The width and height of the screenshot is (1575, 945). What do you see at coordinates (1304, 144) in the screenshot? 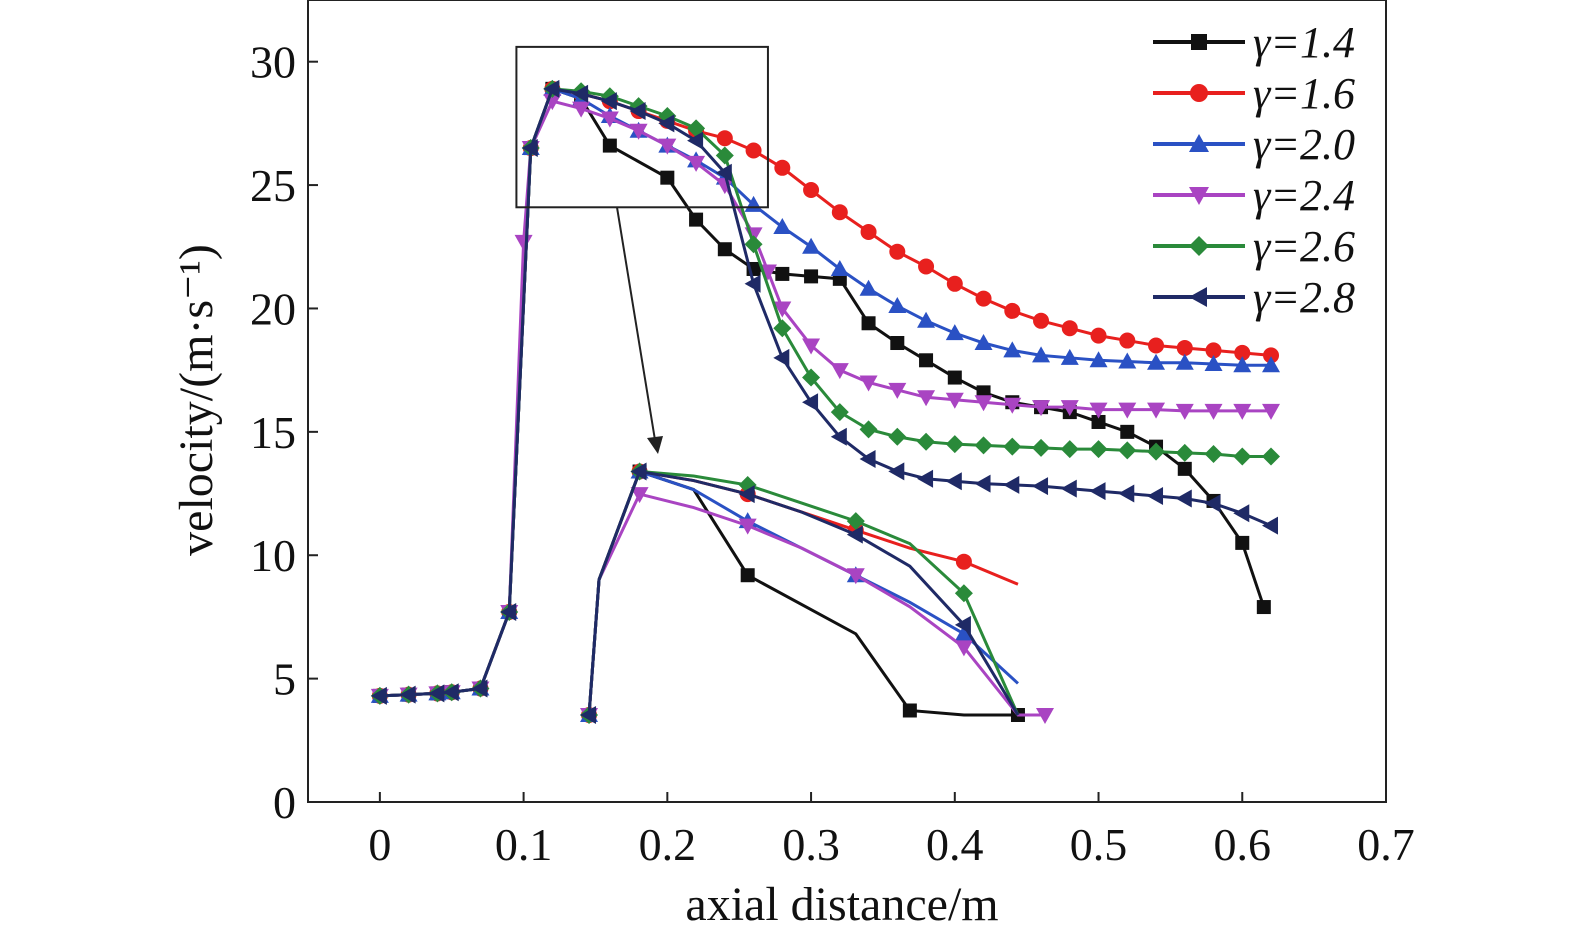
I see `legend-label: γ=2.0` at bounding box center [1304, 144].